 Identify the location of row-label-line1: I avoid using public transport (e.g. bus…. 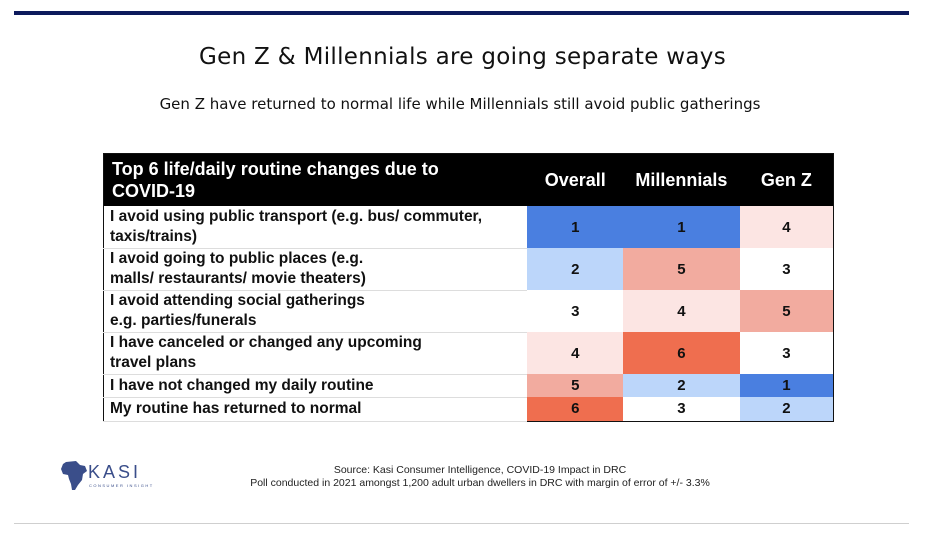
(296, 216).